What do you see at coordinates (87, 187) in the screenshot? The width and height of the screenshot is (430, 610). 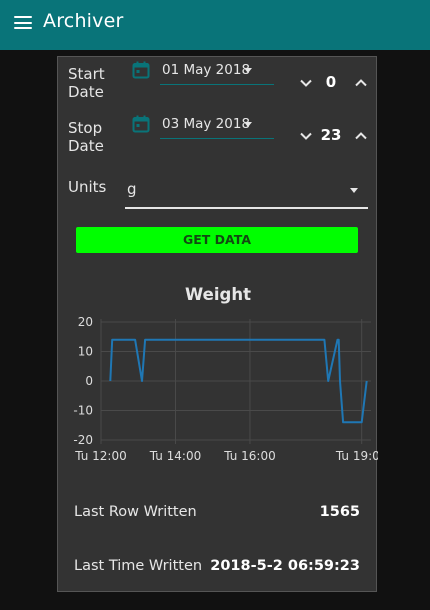 I see `units-label: Units` at bounding box center [87, 187].